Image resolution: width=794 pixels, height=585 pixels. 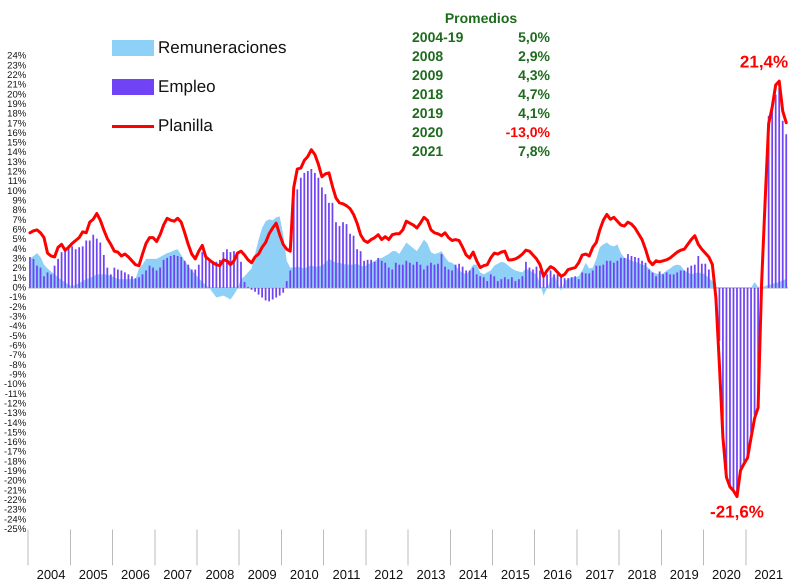 What do you see at coordinates (769, 574) in the screenshot?
I see `x-tick-label: 2021` at bounding box center [769, 574].